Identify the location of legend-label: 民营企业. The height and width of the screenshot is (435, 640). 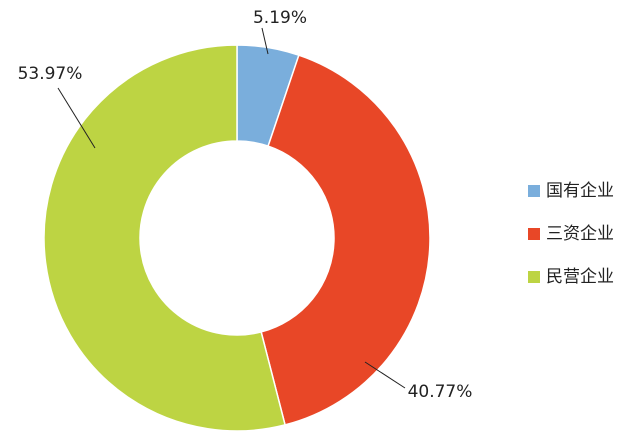
(580, 277).